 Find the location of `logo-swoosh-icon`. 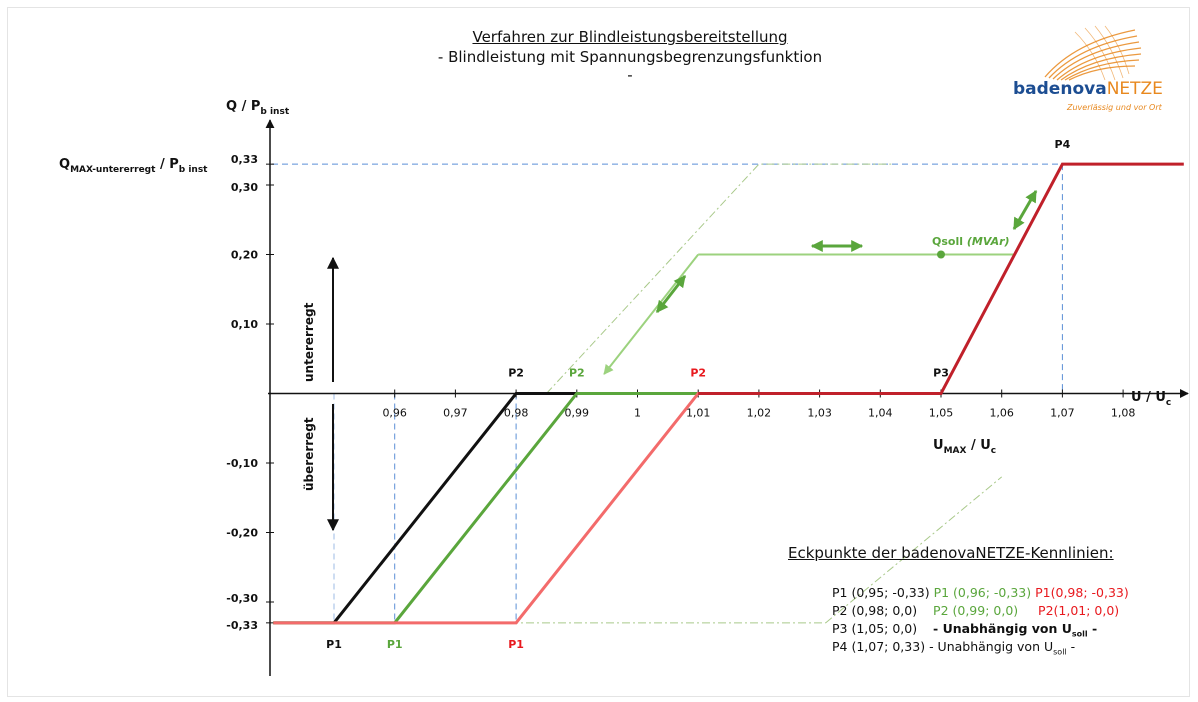

logo-swoosh-icon is located at coordinates (1093, 53).